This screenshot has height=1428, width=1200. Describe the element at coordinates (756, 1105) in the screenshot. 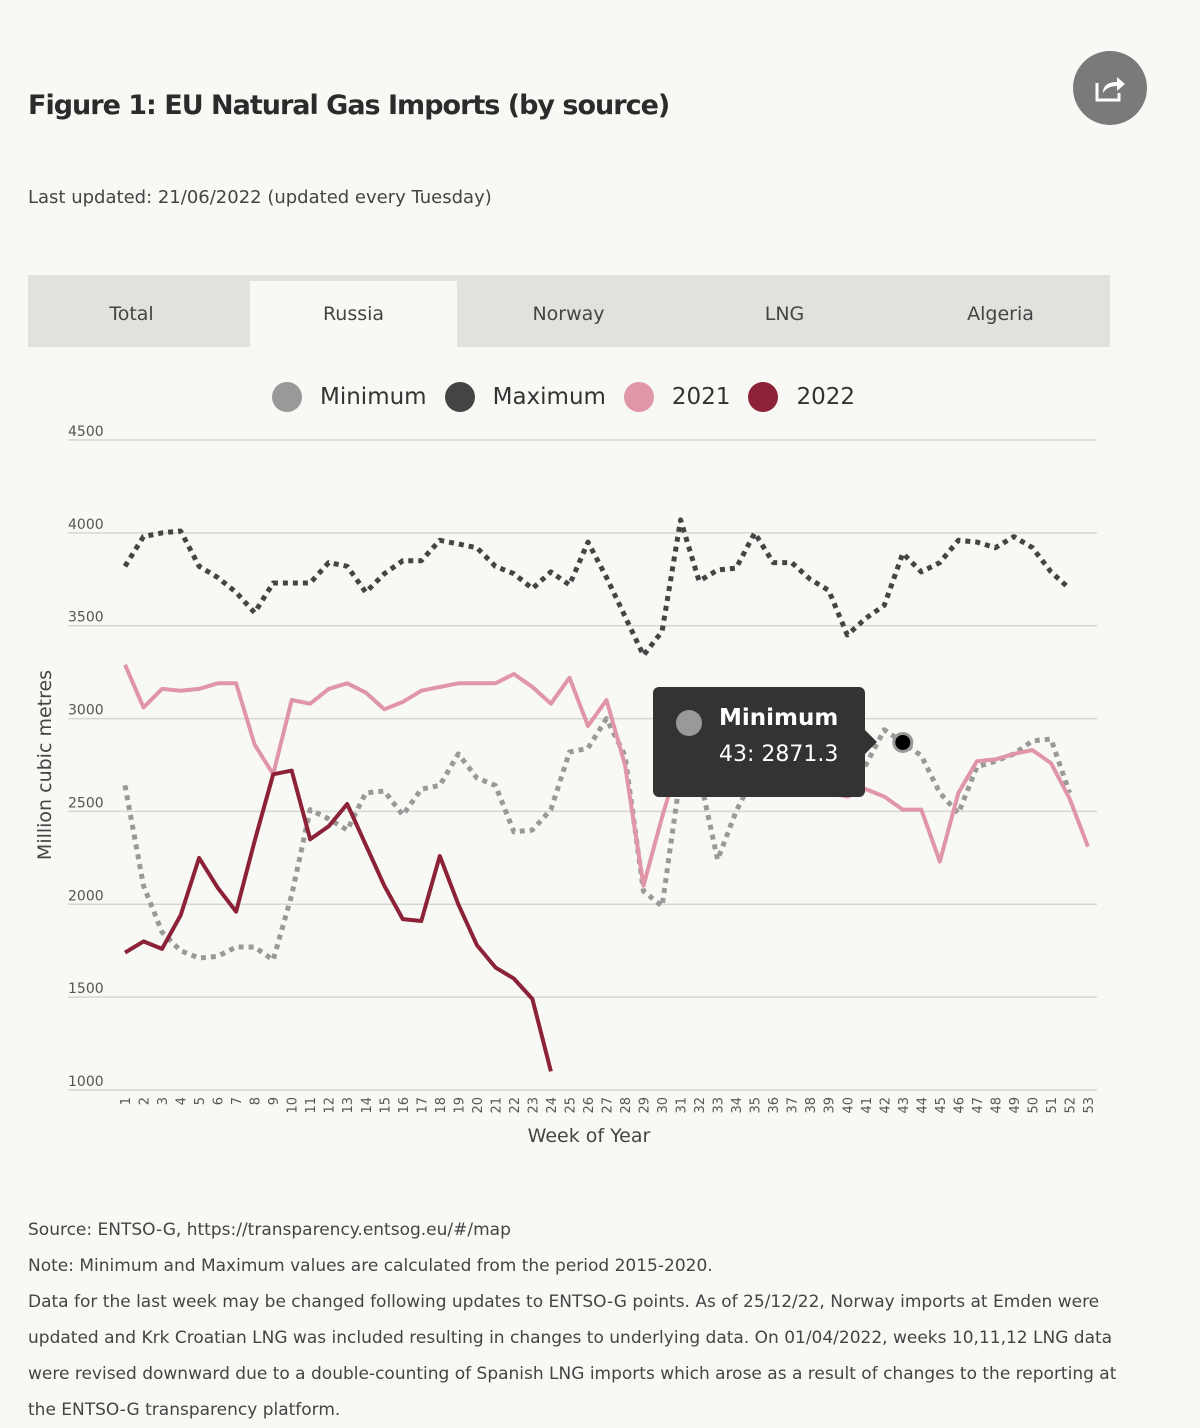

I see `x-tick-label: 35` at that location.